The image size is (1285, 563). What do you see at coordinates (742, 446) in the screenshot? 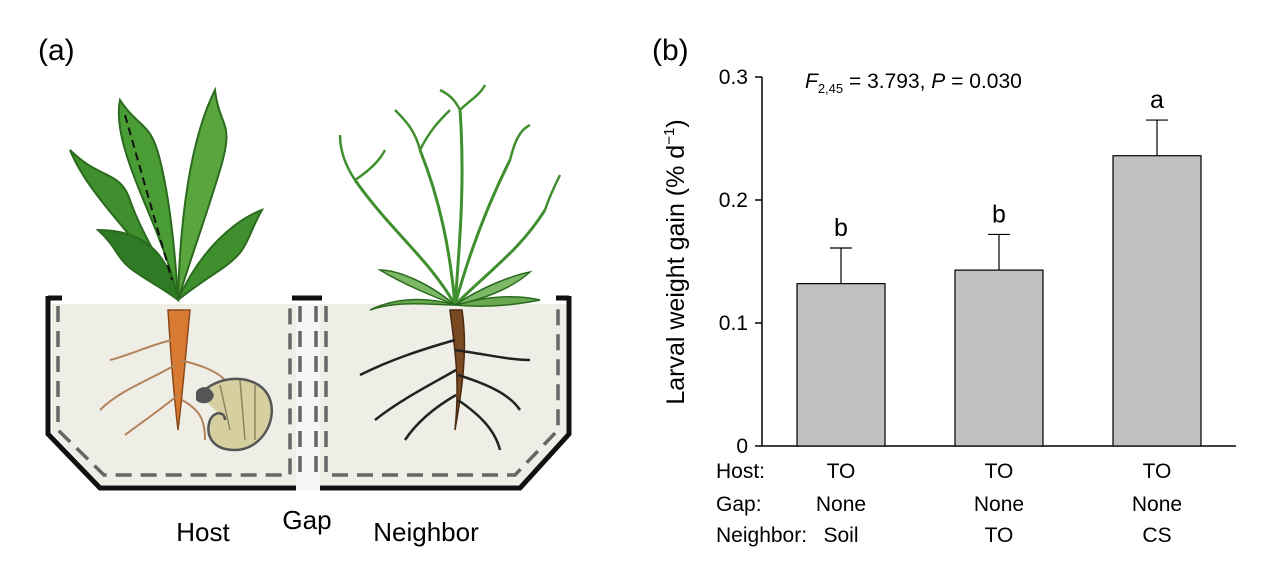
I see `y-tick-label: 0` at bounding box center [742, 446].